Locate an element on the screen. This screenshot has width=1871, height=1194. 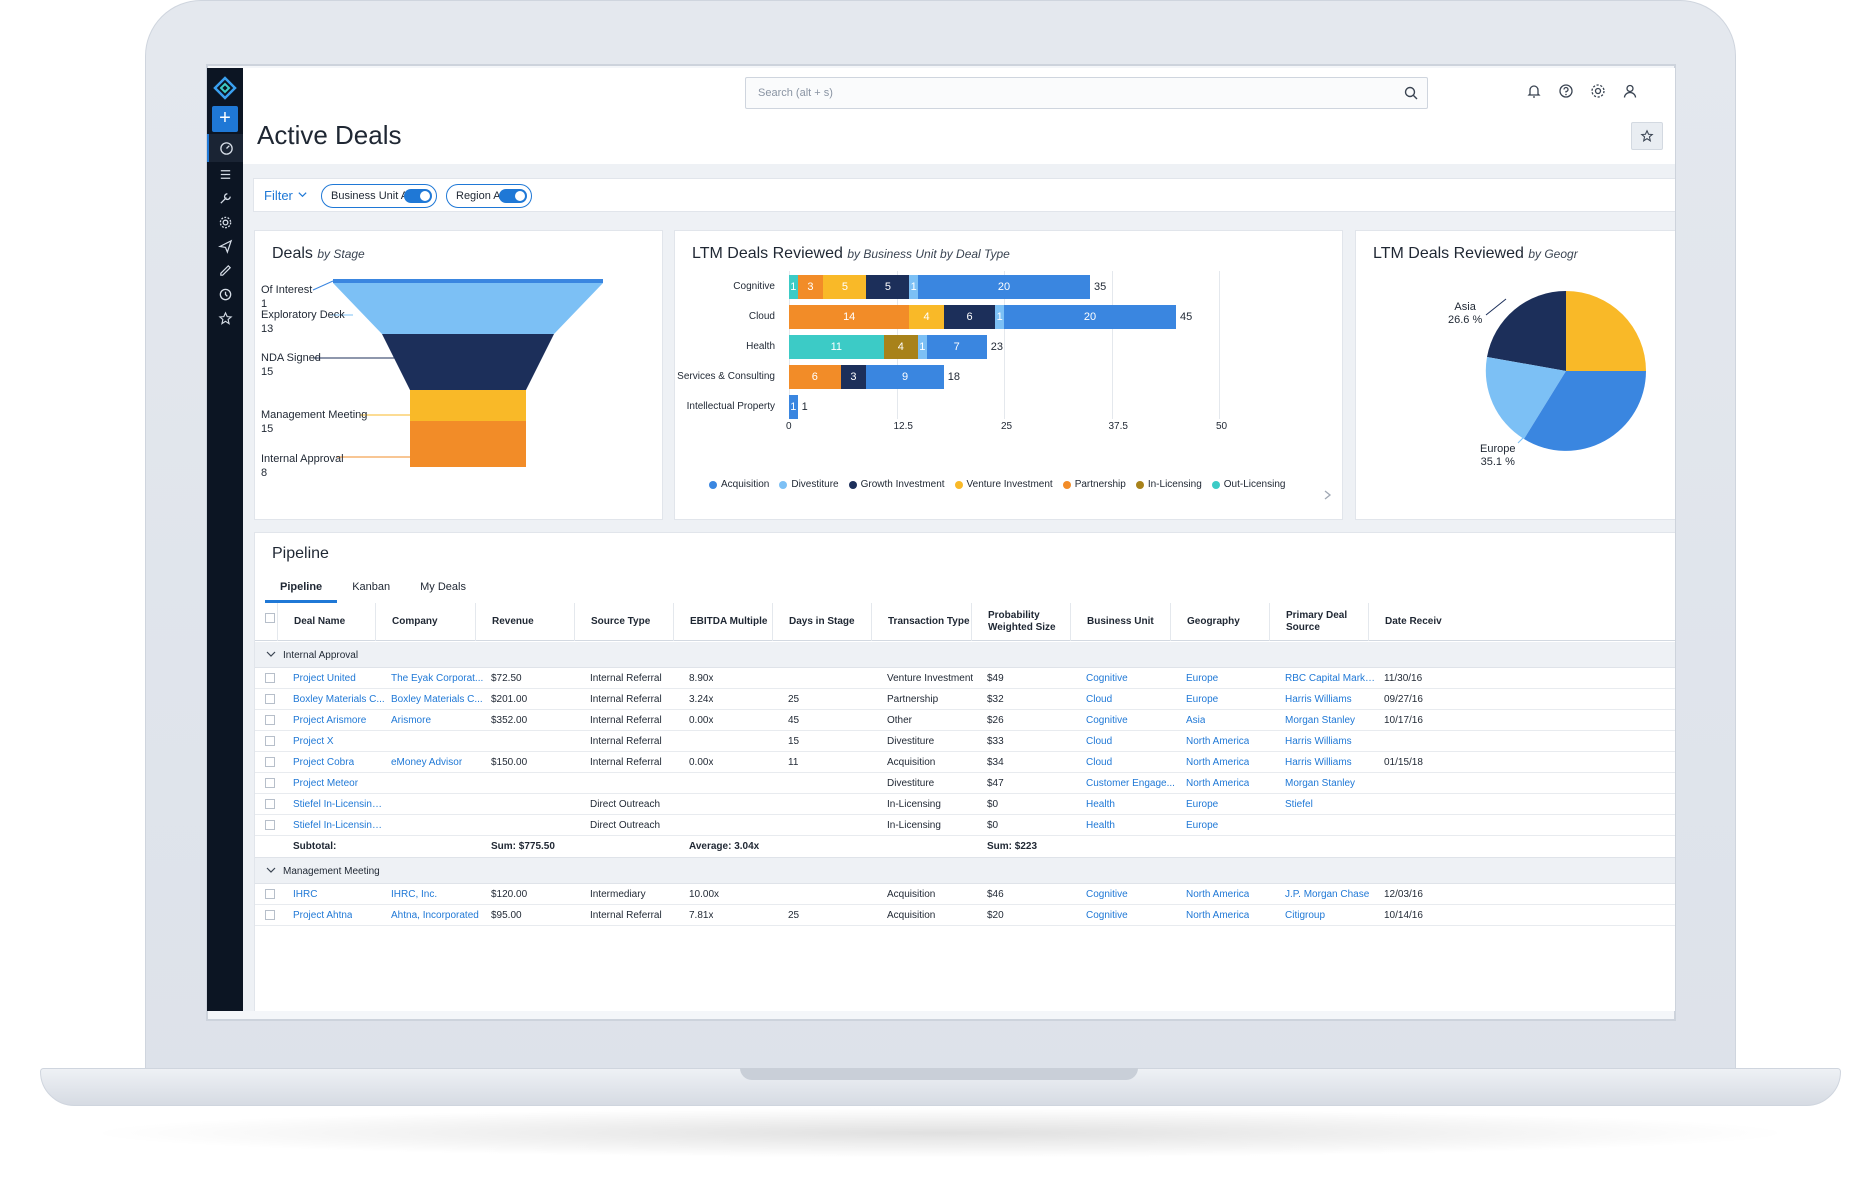
table-cell: Project Arismore is located at coordinates (330, 720).